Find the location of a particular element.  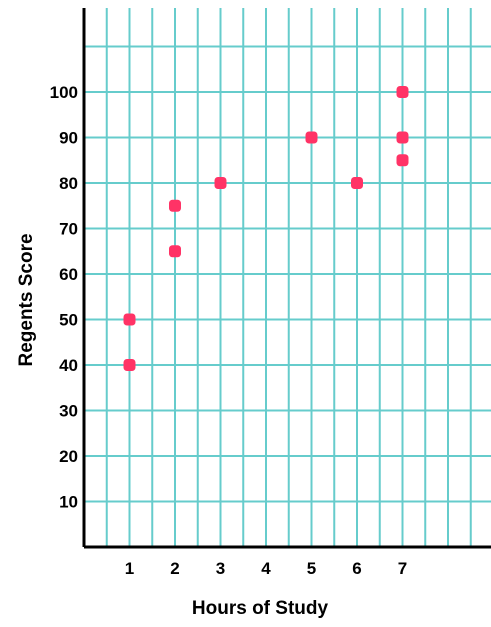

y-tick-label: 70 is located at coordinates (68, 229).